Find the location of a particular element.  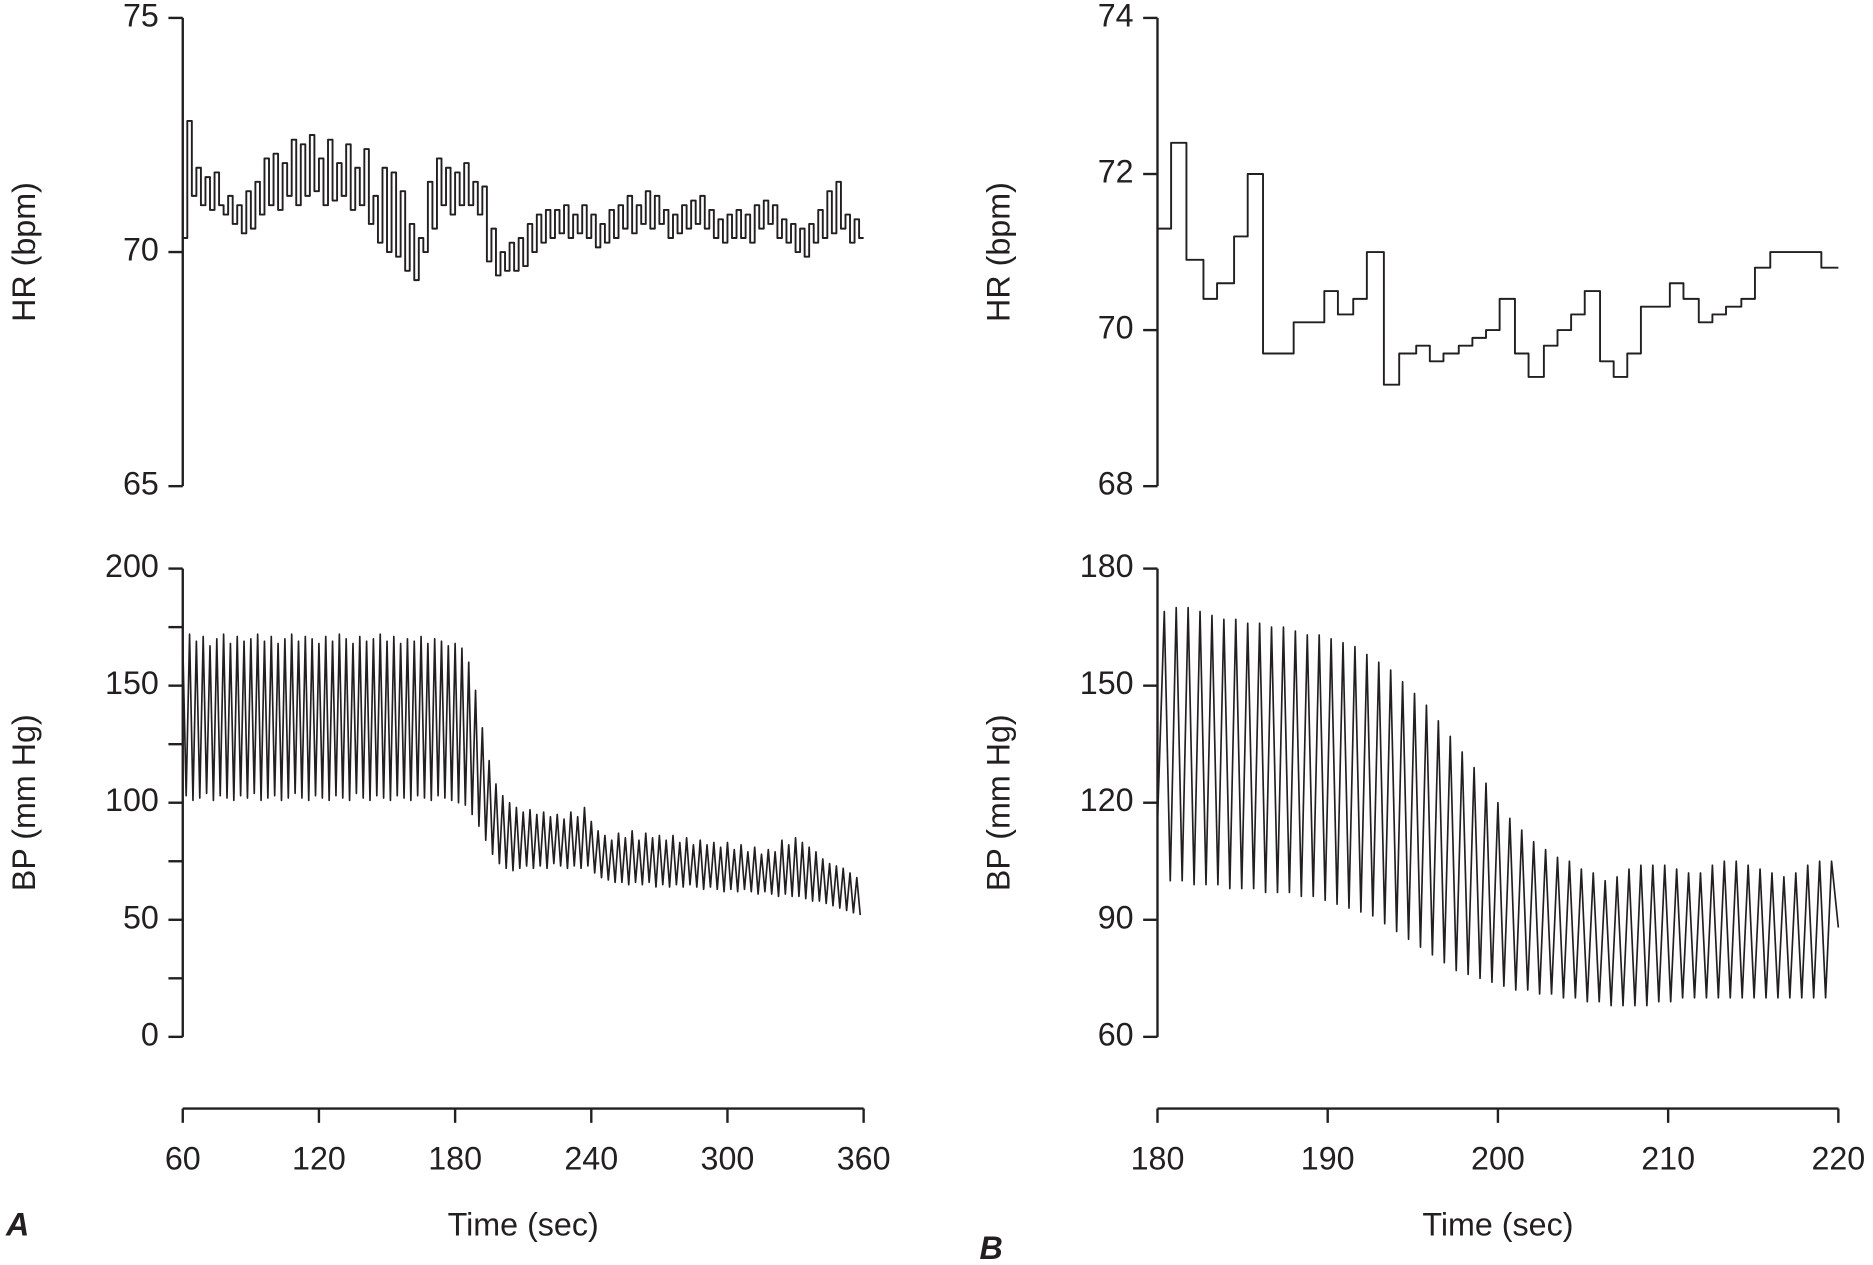

y-tick-label: 50 is located at coordinates (141, 917).